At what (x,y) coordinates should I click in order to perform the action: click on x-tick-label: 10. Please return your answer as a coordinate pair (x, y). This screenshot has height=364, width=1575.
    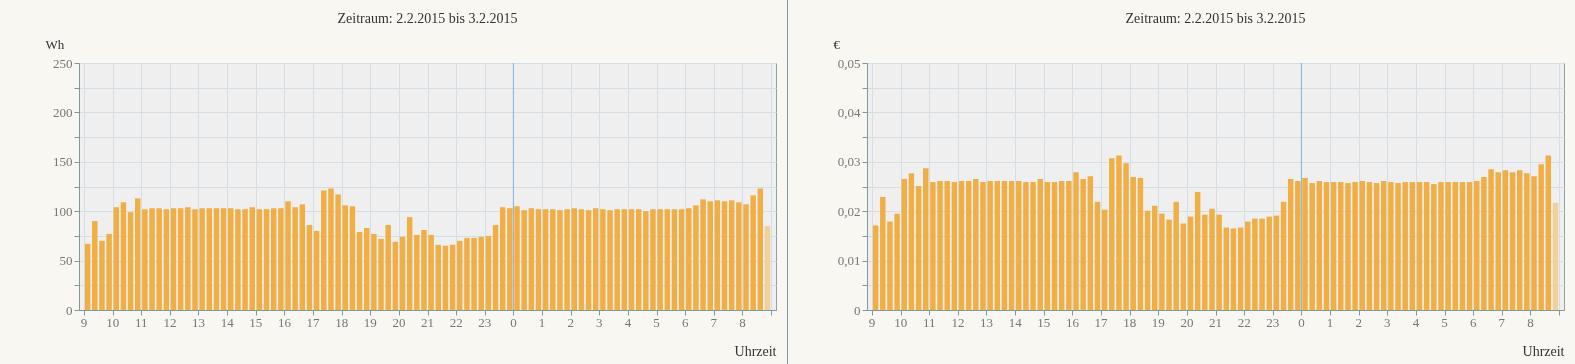
    Looking at the image, I should click on (113, 322).